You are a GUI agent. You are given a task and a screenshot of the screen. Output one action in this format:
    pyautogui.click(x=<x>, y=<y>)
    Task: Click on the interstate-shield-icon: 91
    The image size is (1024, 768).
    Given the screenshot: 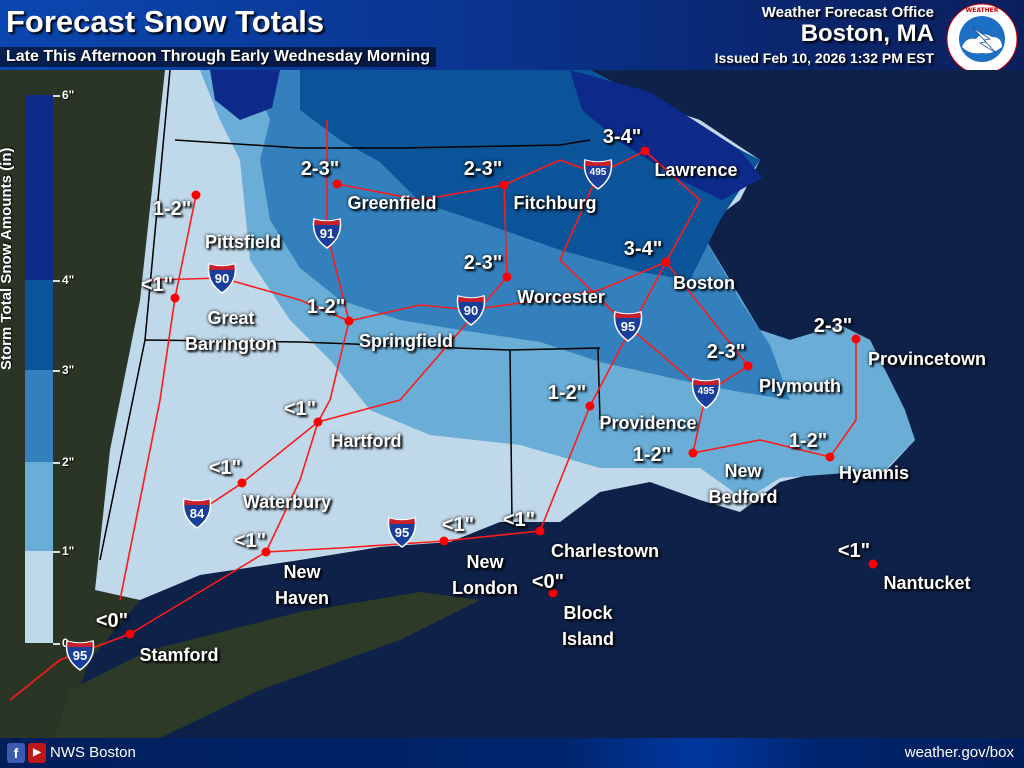 What is the action you would take?
    pyautogui.click(x=327, y=233)
    